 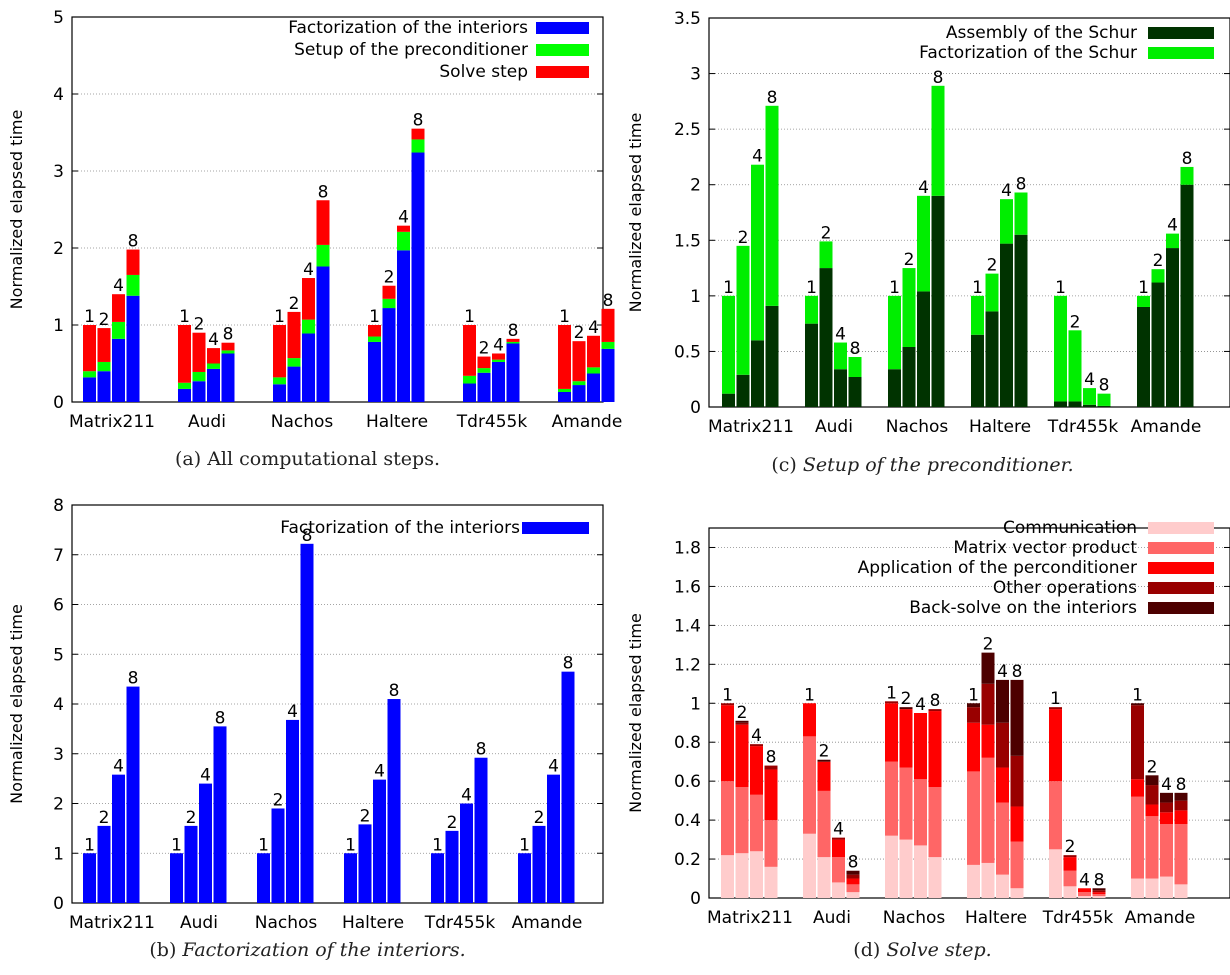 I want to click on x-category-label: Audi, so click(x=199, y=923).